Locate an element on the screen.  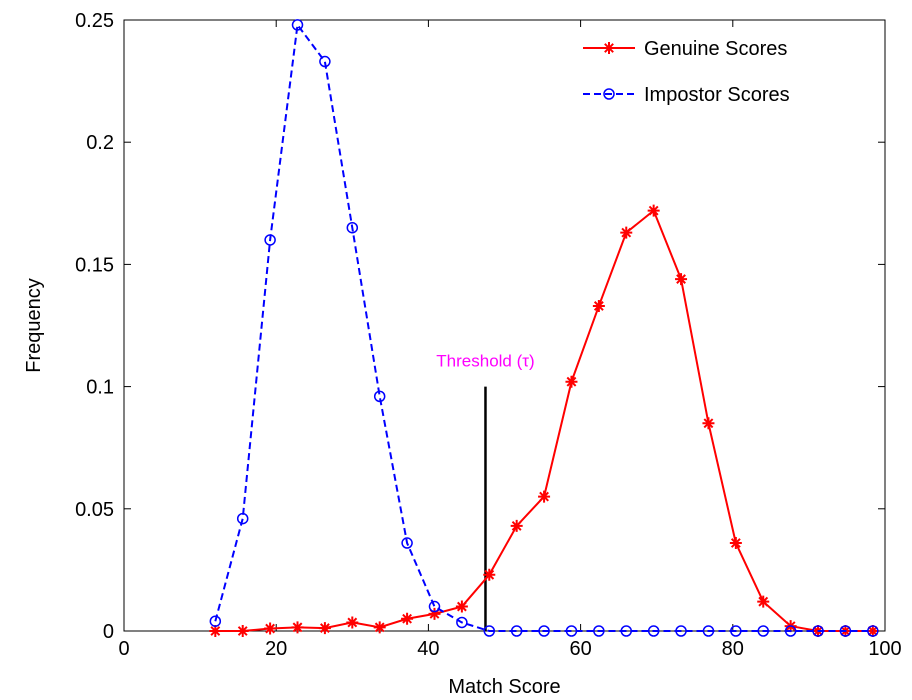
legend-genuine-marker is located at coordinates (609, 48).